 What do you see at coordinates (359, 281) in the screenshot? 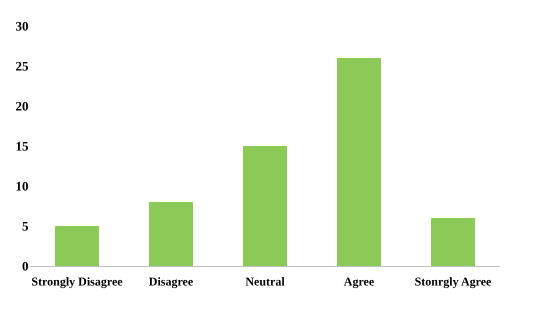
I see `x-tick-label: Agree` at bounding box center [359, 281].